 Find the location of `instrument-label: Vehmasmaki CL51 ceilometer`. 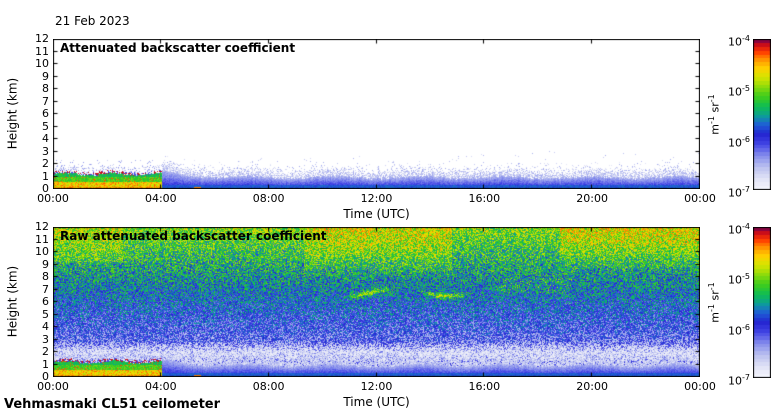

instrument-label: Vehmasmaki CL51 ceilometer is located at coordinates (112, 404).